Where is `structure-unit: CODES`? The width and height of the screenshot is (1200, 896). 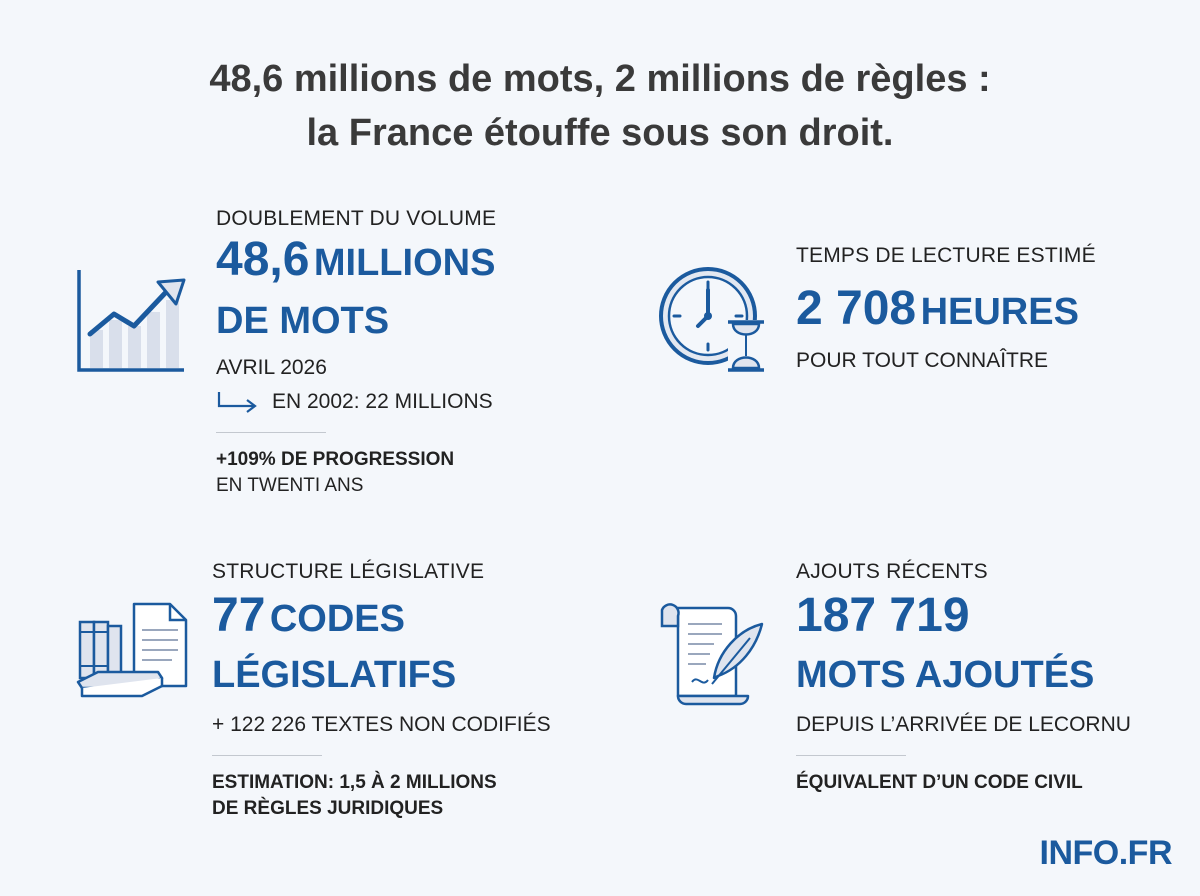
structure-unit: CODES is located at coordinates (337, 619).